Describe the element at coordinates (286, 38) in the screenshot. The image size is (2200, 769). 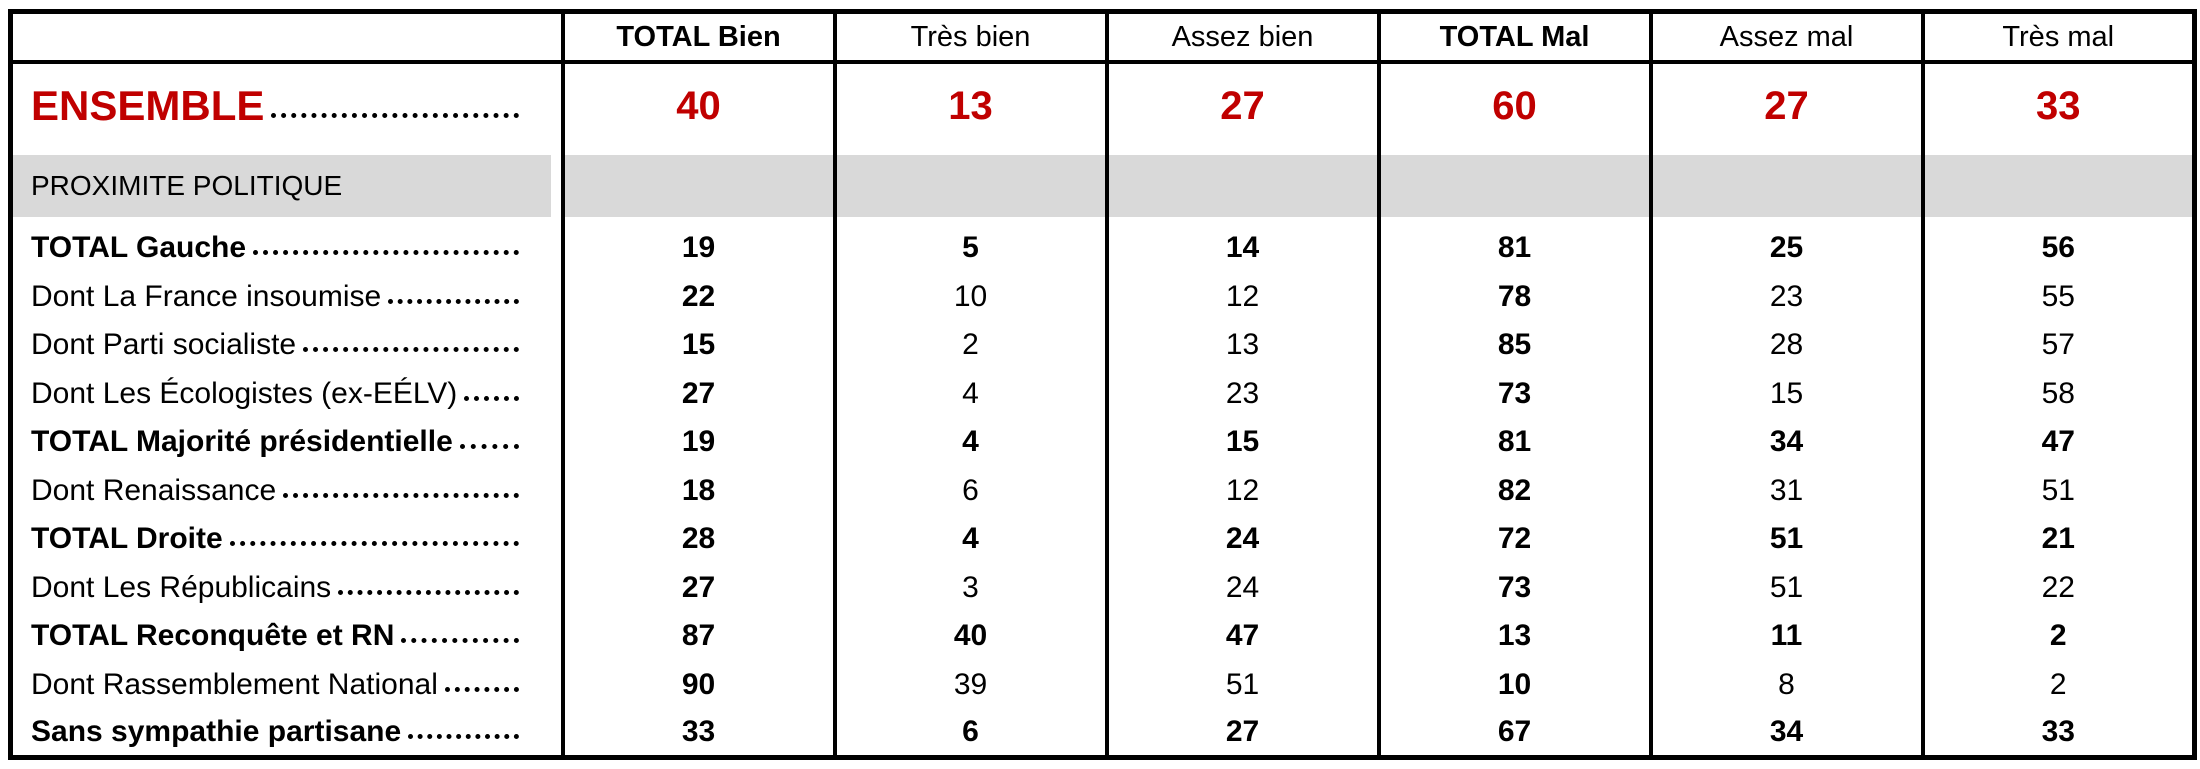
I see `header-corner-cell` at that location.